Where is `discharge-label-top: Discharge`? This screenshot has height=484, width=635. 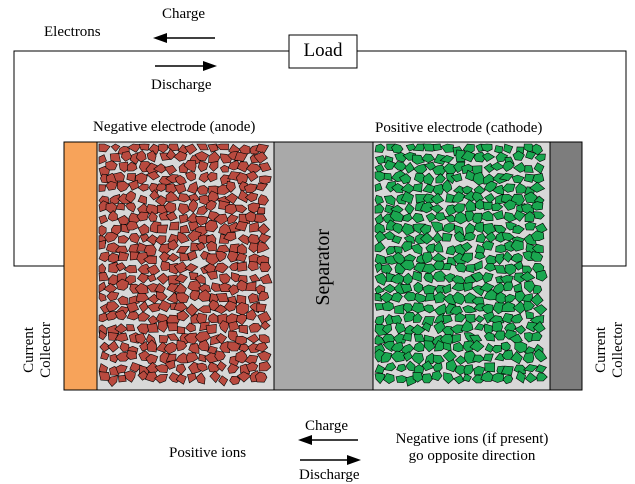
discharge-label-top: Discharge is located at coordinates (181, 85).